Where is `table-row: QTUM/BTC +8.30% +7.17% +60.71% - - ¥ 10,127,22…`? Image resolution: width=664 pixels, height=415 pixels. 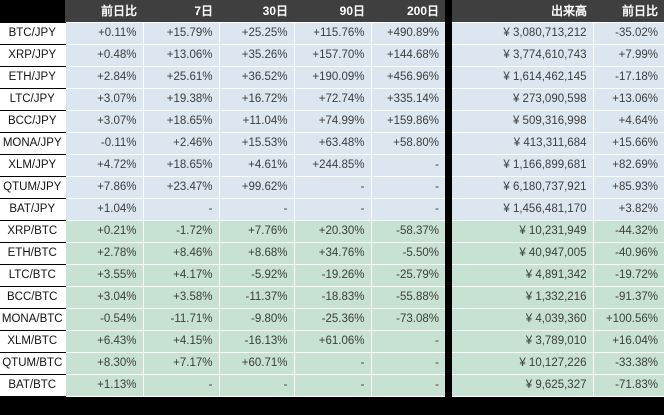
table-row: QTUM/BTC +8.30% +7.17% +60.71% - - ¥ 10,127,22… is located at coordinates (332, 363).